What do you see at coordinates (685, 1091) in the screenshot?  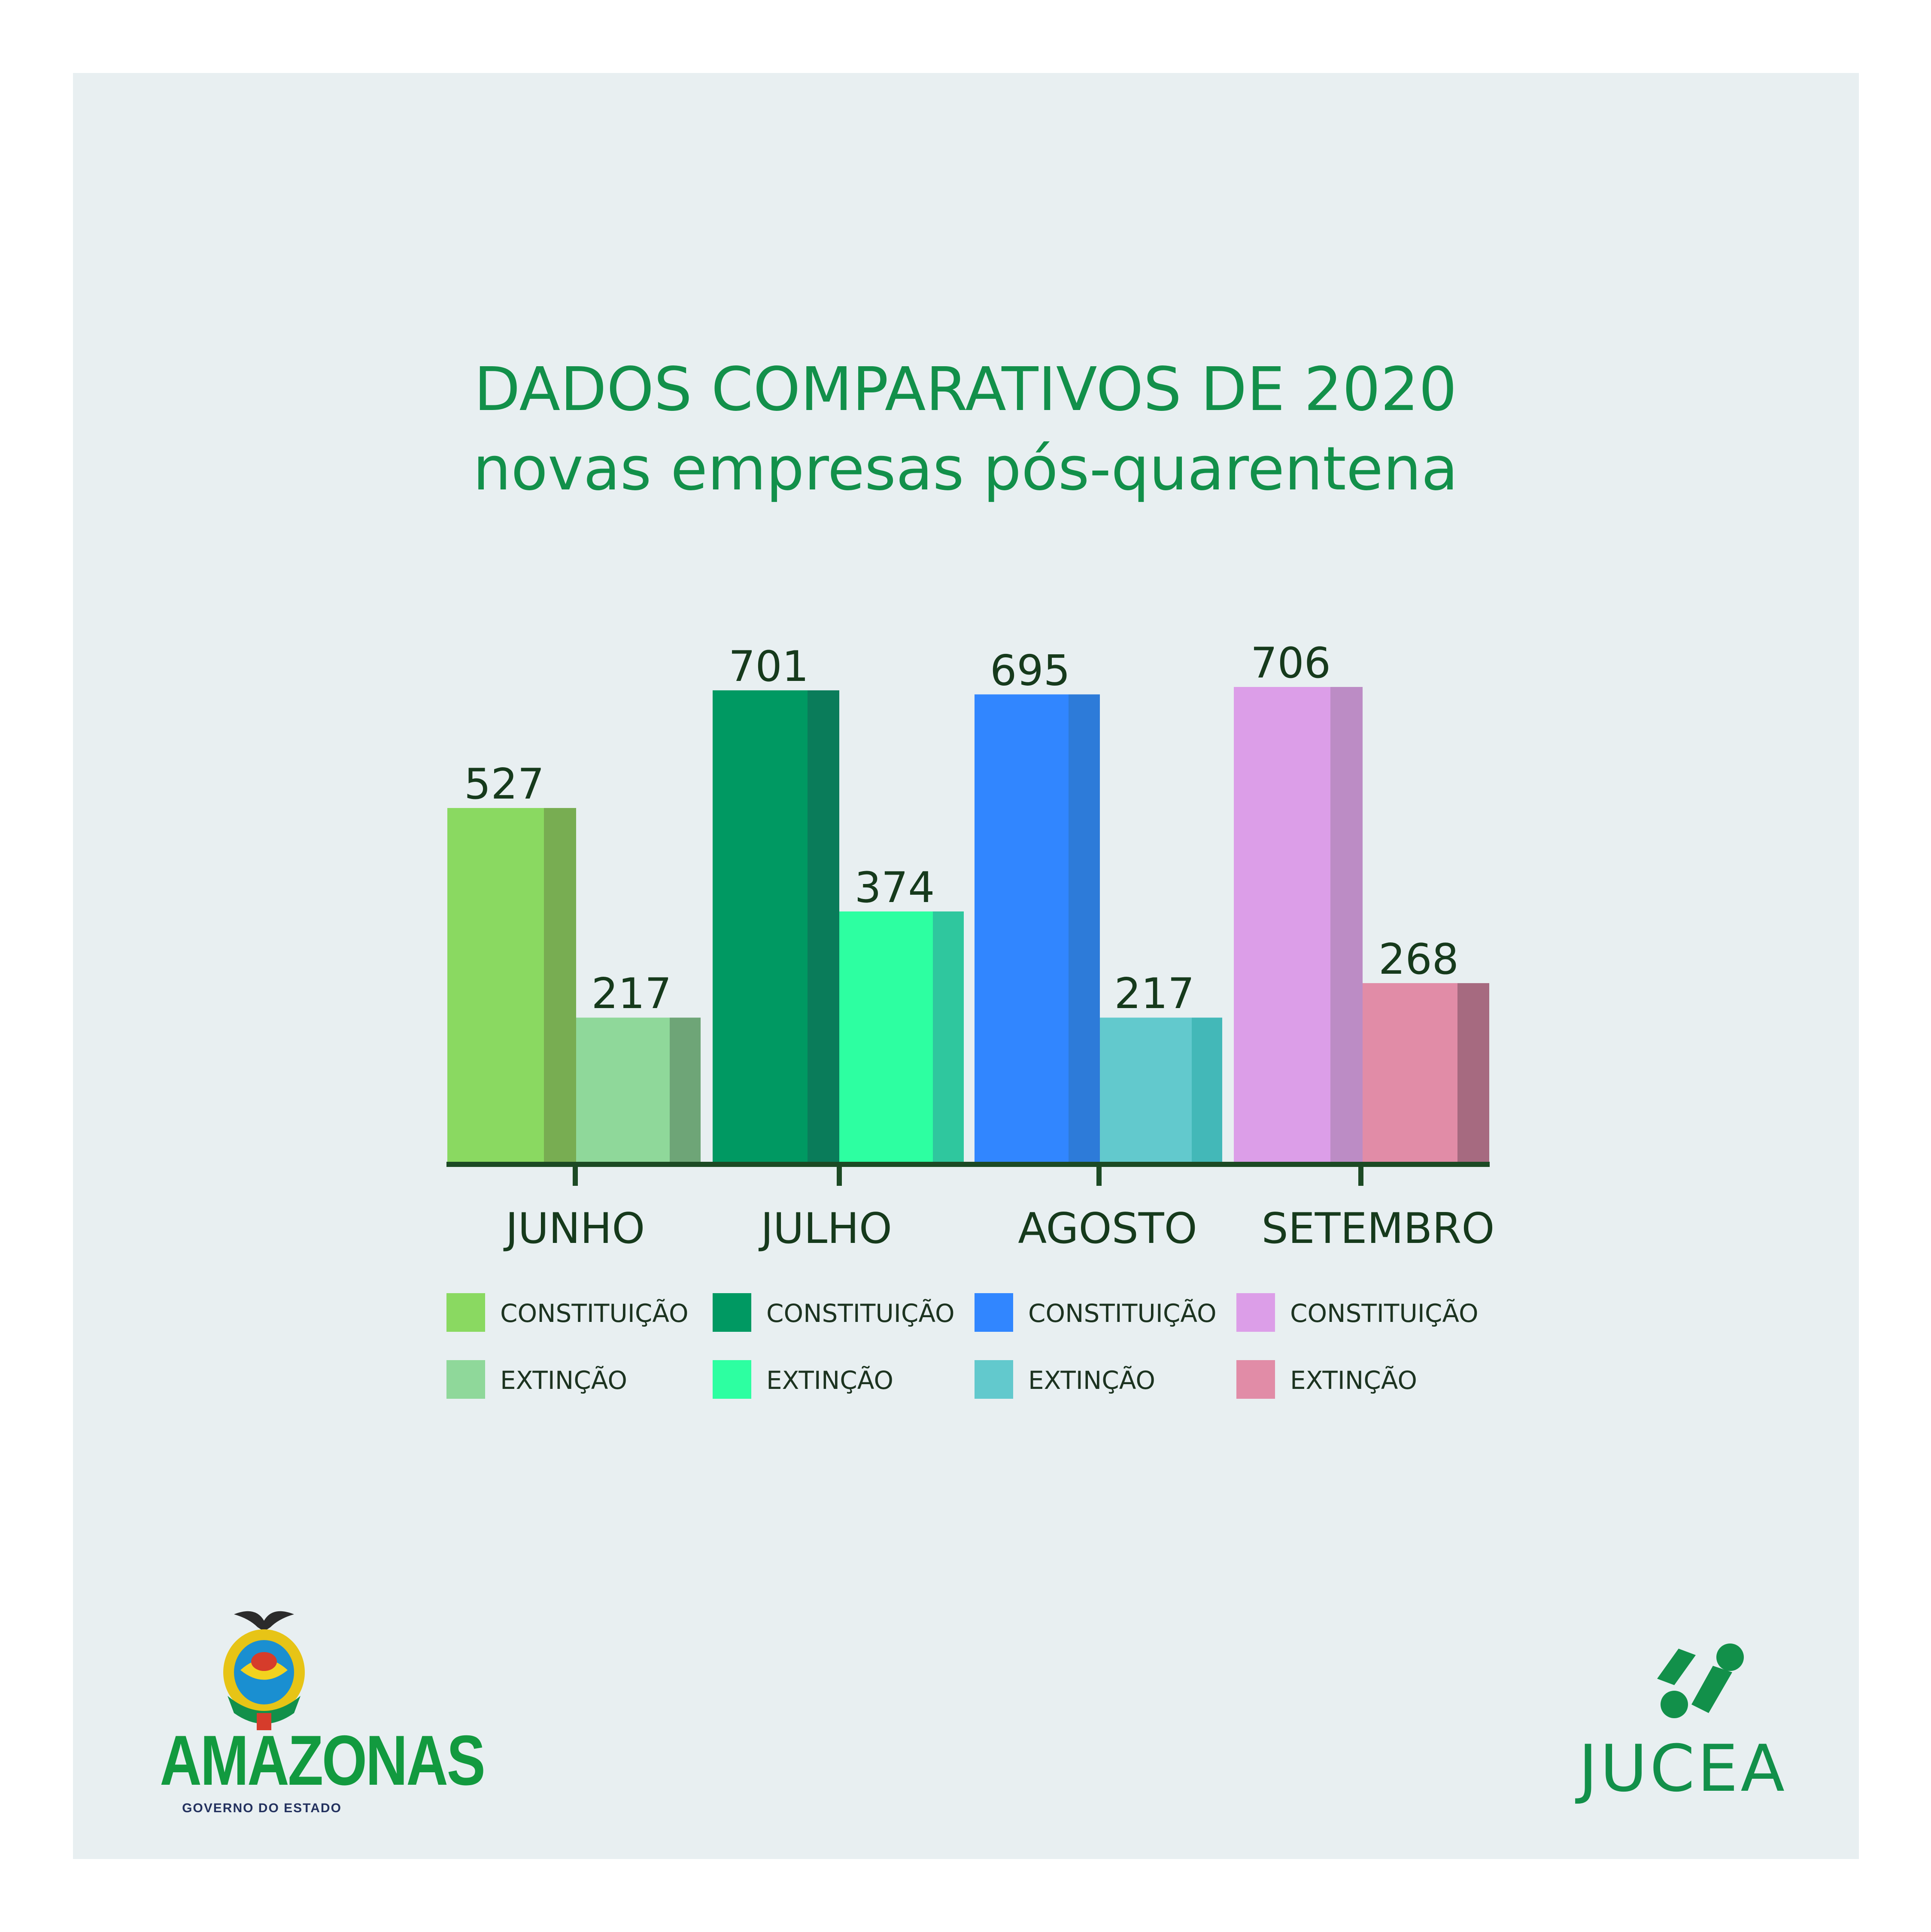 I see `bar-side-junho-extincao` at bounding box center [685, 1091].